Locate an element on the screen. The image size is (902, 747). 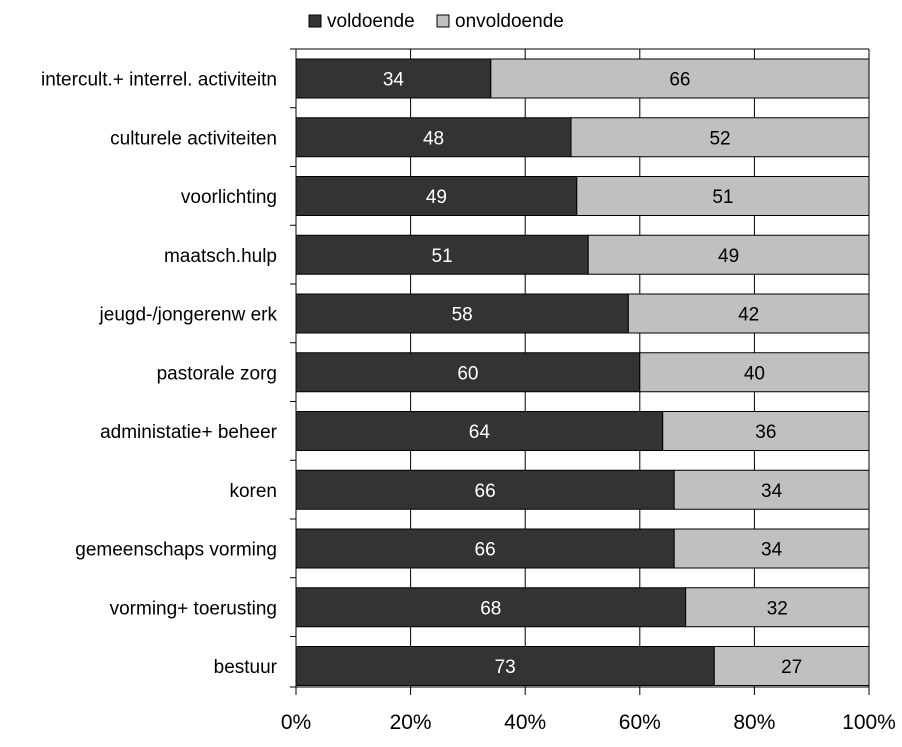
legend-label: onvoldoende is located at coordinates (509, 21).